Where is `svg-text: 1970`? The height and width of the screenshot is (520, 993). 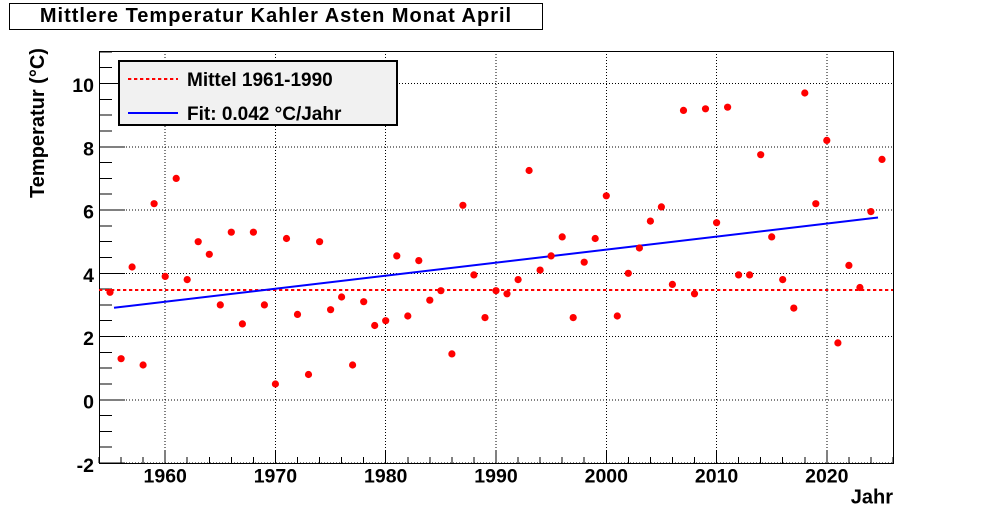
svg-text: 1970 is located at coordinates (276, 477).